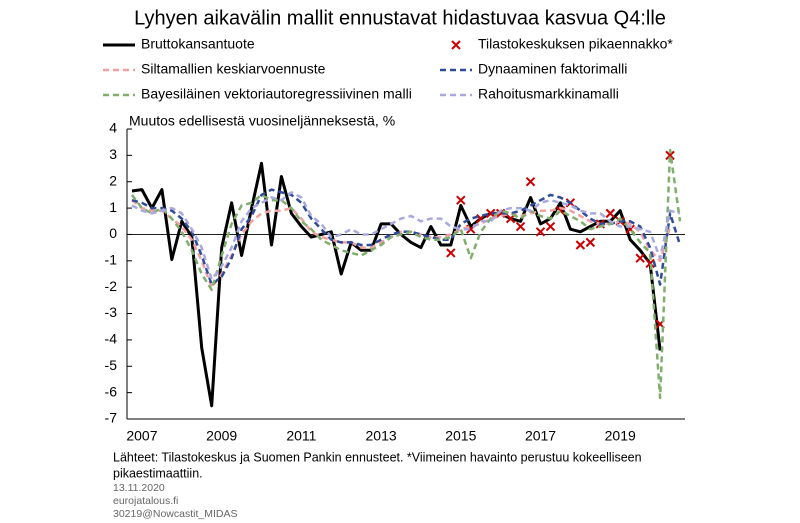  Describe the element at coordinates (113, 180) in the screenshot. I see `y-tick-label: 2` at that location.